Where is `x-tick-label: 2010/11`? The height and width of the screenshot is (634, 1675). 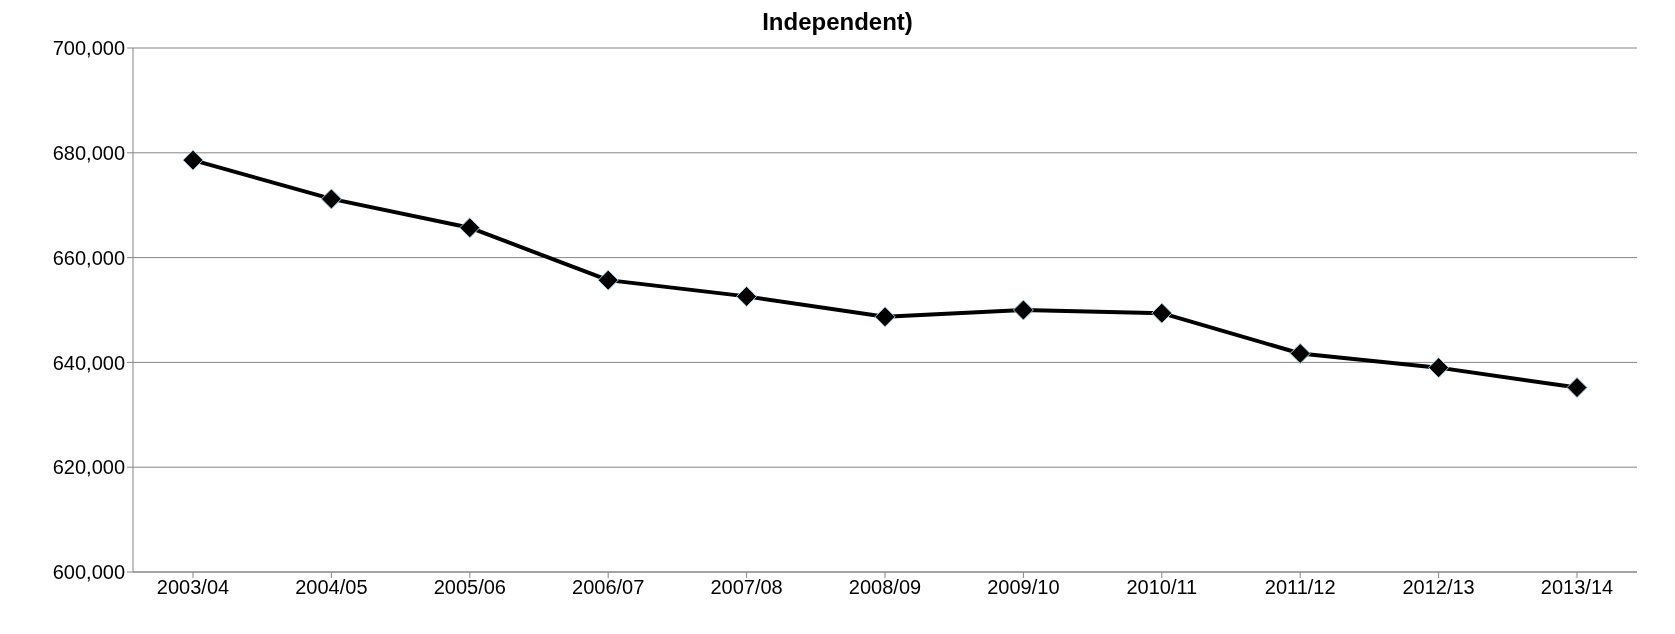 x-tick-label: 2010/11 is located at coordinates (1162, 587).